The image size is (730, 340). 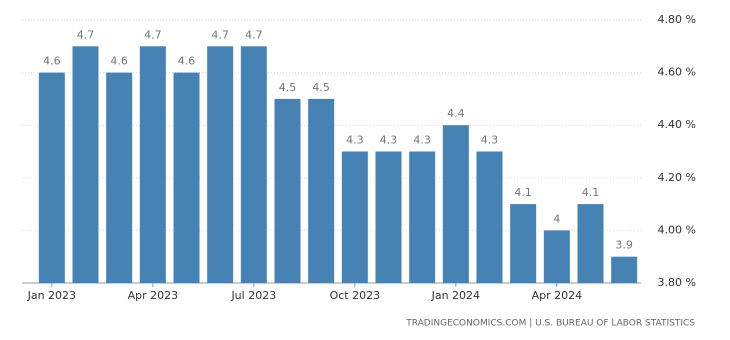 What do you see at coordinates (556, 218) in the screenshot?
I see `value-label: 4` at bounding box center [556, 218].